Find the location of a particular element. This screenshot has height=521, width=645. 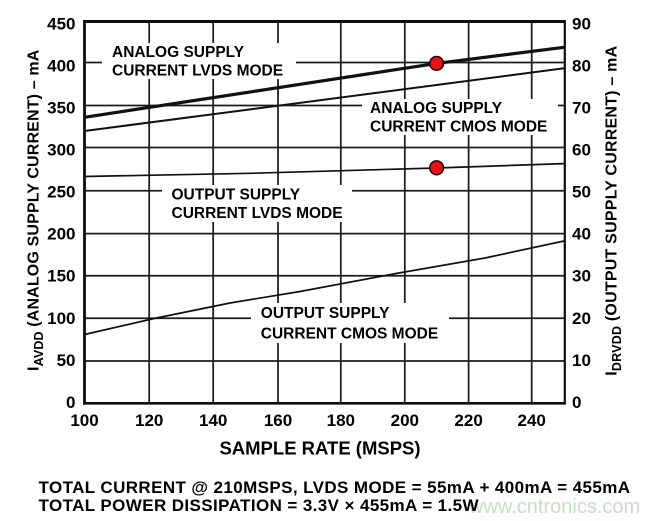

svg-text: 10 is located at coordinates (581, 360).